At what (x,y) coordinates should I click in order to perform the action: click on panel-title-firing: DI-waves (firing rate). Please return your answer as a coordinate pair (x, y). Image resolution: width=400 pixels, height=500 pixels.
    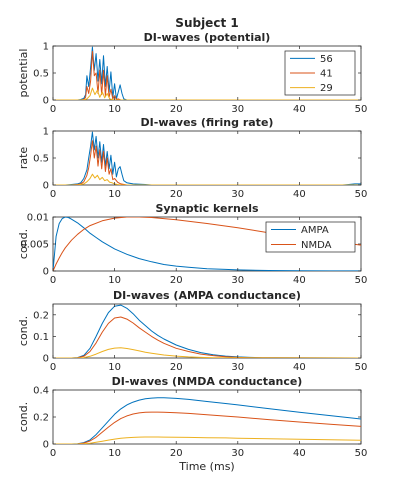
    Looking at the image, I should click on (207, 122).